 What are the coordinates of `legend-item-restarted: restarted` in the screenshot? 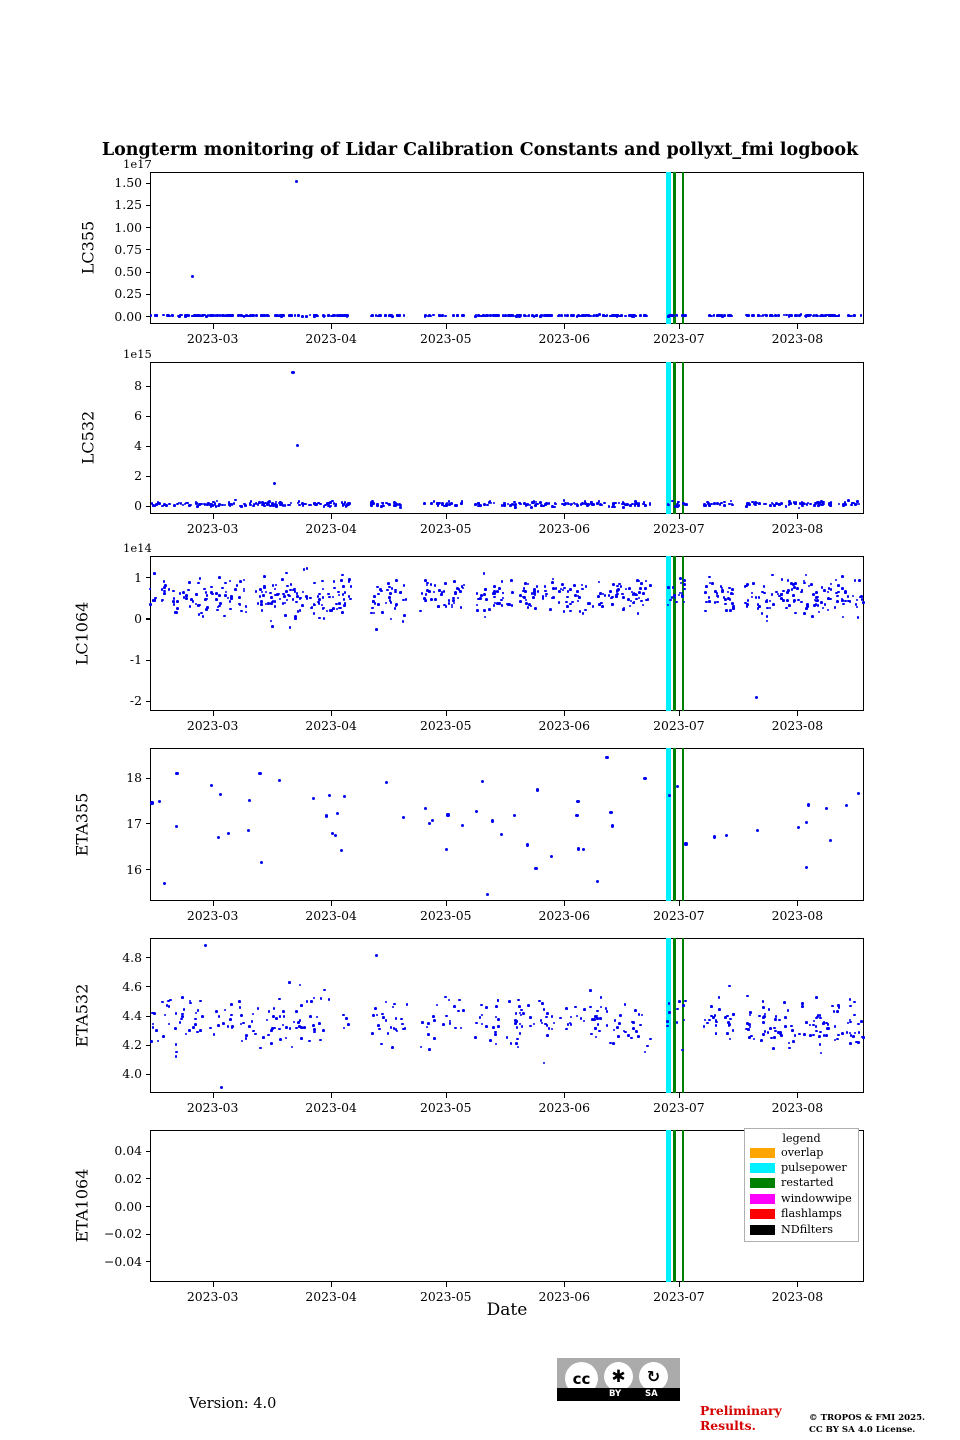 It's located at (801, 1183).